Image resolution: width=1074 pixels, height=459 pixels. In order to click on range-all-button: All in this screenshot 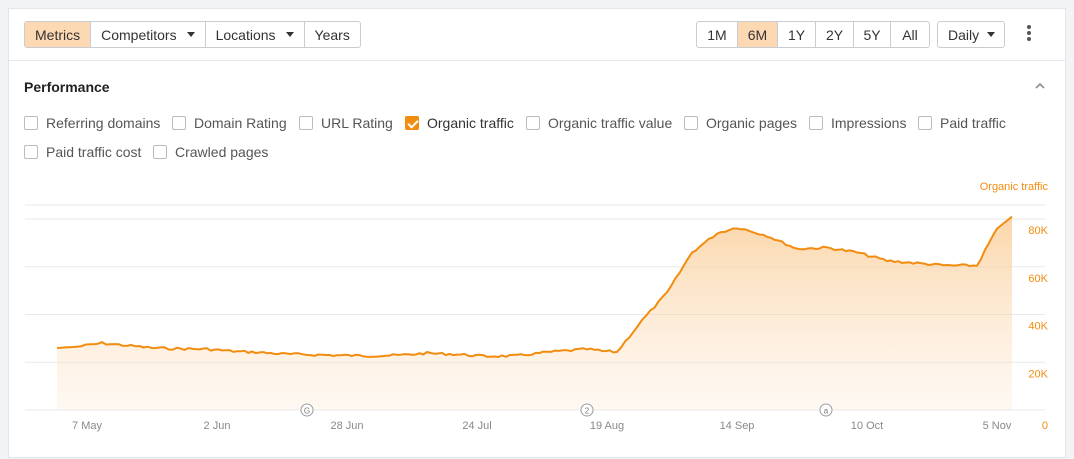, I will do `click(910, 34)`.